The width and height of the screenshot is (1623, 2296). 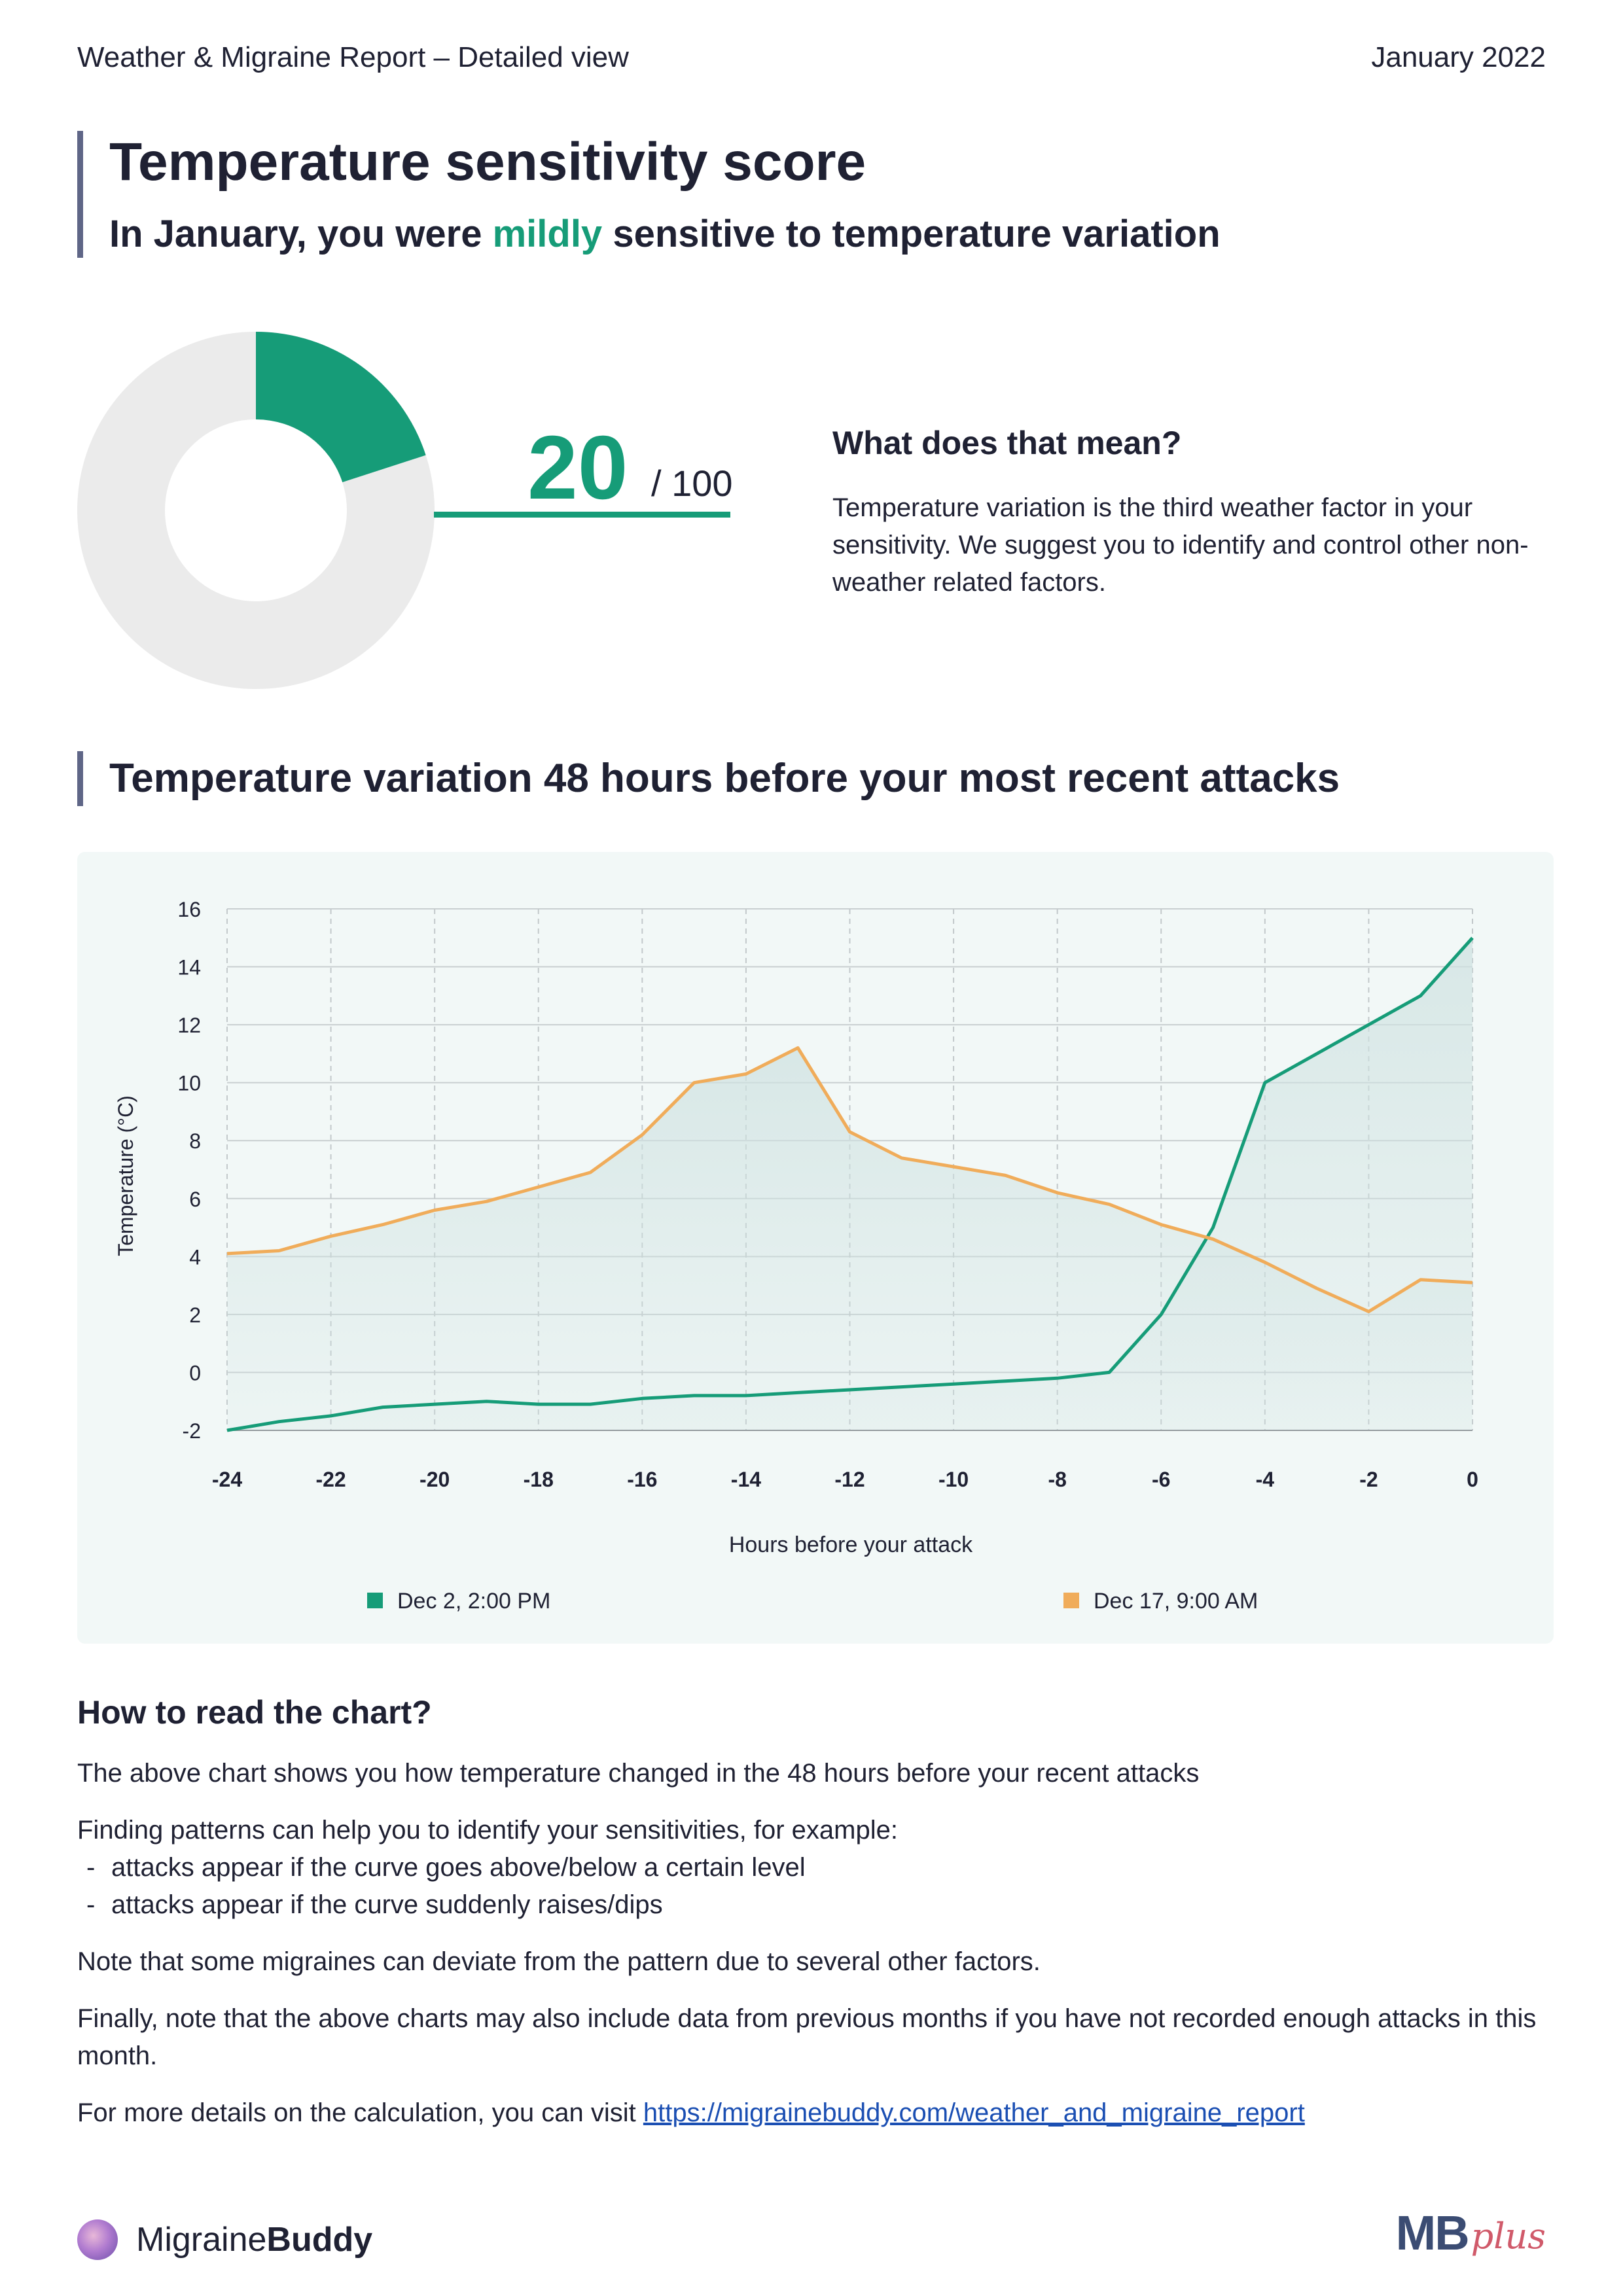 What do you see at coordinates (189, 1084) in the screenshot?
I see `y-tick-label: 10` at bounding box center [189, 1084].